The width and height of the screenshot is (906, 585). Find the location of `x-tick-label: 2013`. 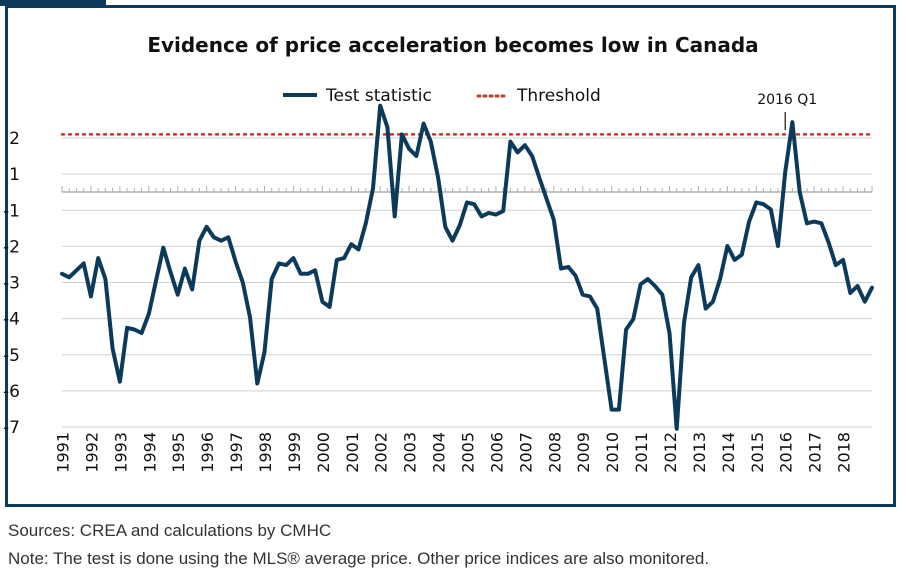

x-tick-label: 2013 is located at coordinates (699, 452).